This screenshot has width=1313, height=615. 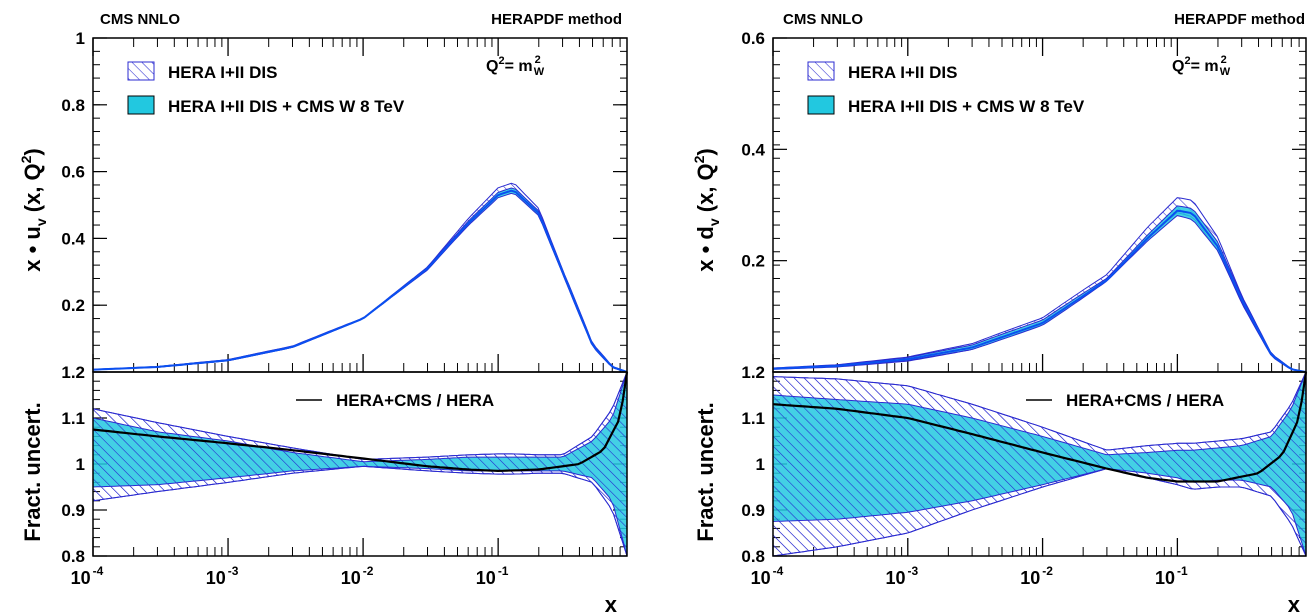 I want to click on y-tick-label: 1, so click(x=80, y=38).